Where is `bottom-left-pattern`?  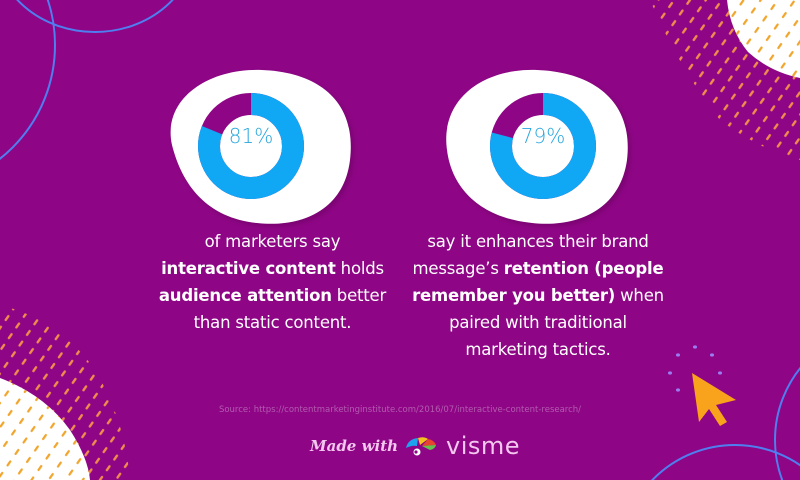
bottom-left-pattern is located at coordinates (65, 392).